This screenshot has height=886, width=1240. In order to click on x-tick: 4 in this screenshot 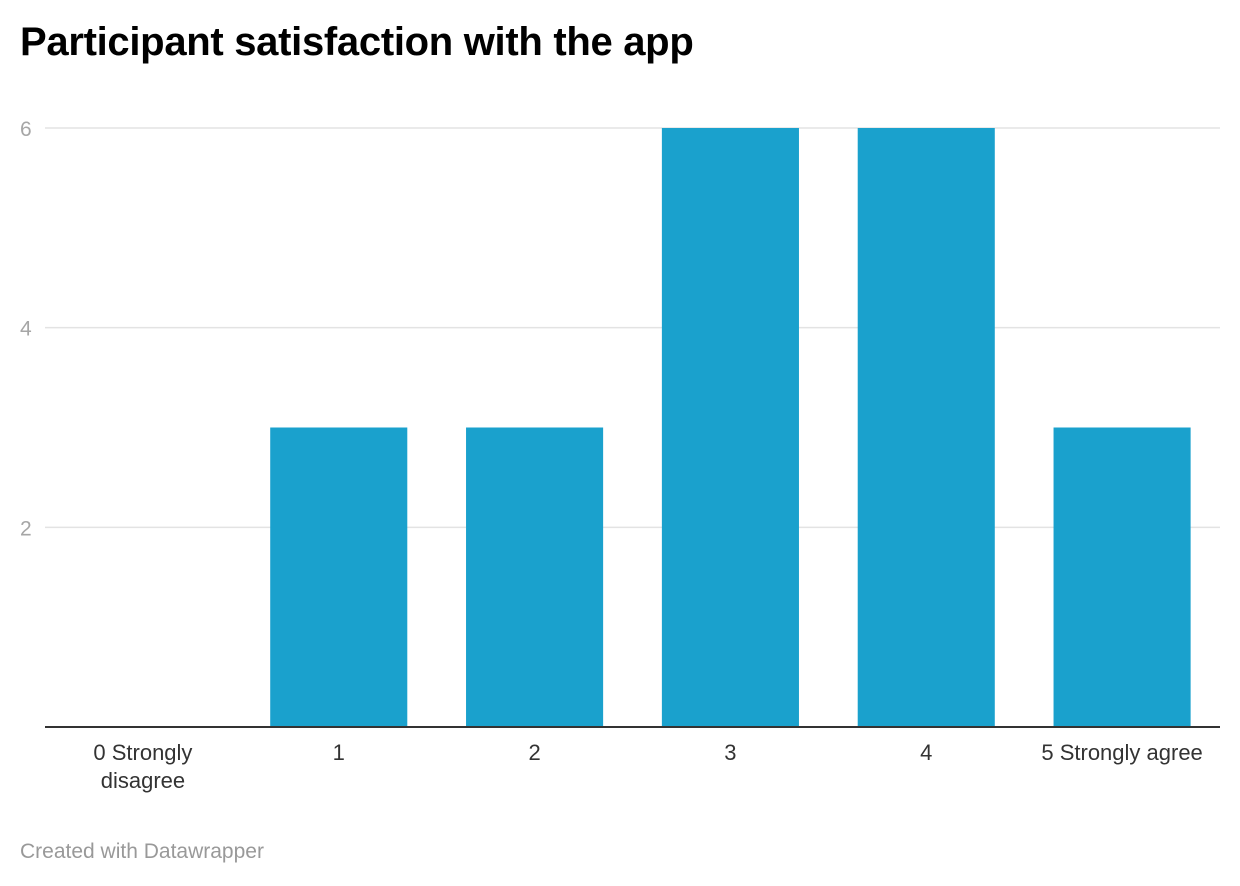, I will do `click(926, 752)`.